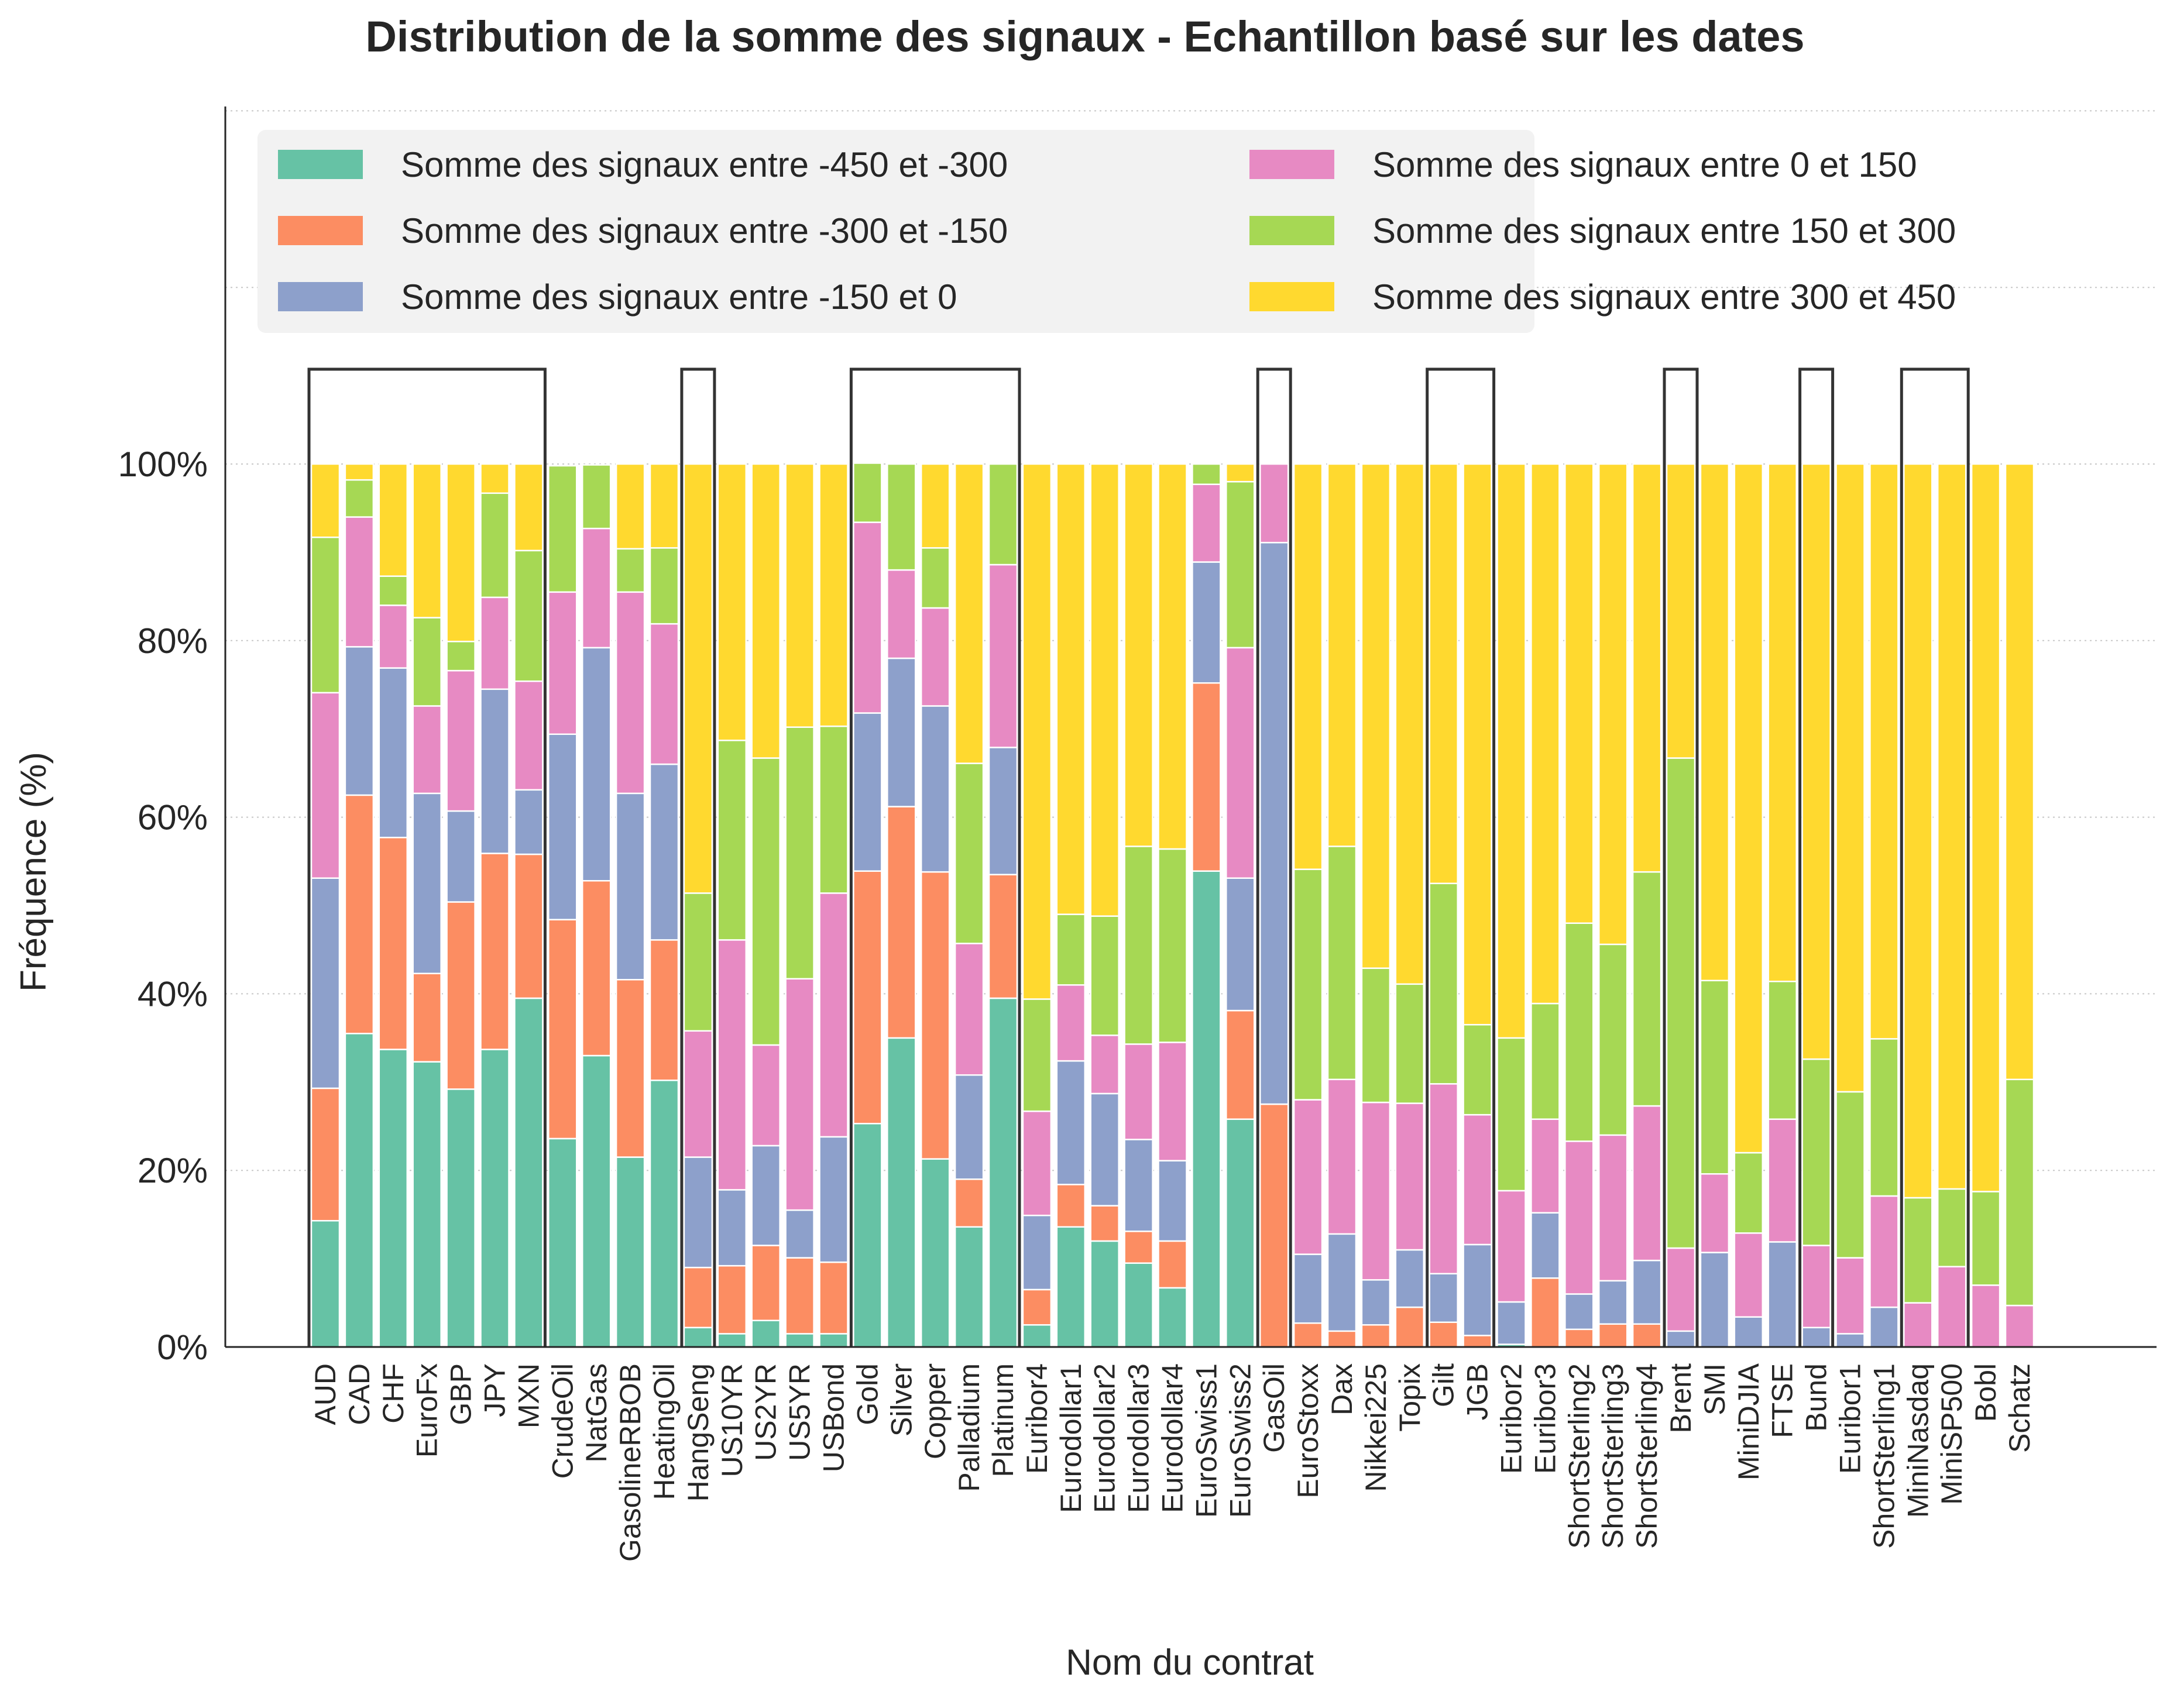 This screenshot has height=1708, width=2170. What do you see at coordinates (1545, 1418) in the screenshot?
I see `x-tick-label: Euribor3` at bounding box center [1545, 1418].